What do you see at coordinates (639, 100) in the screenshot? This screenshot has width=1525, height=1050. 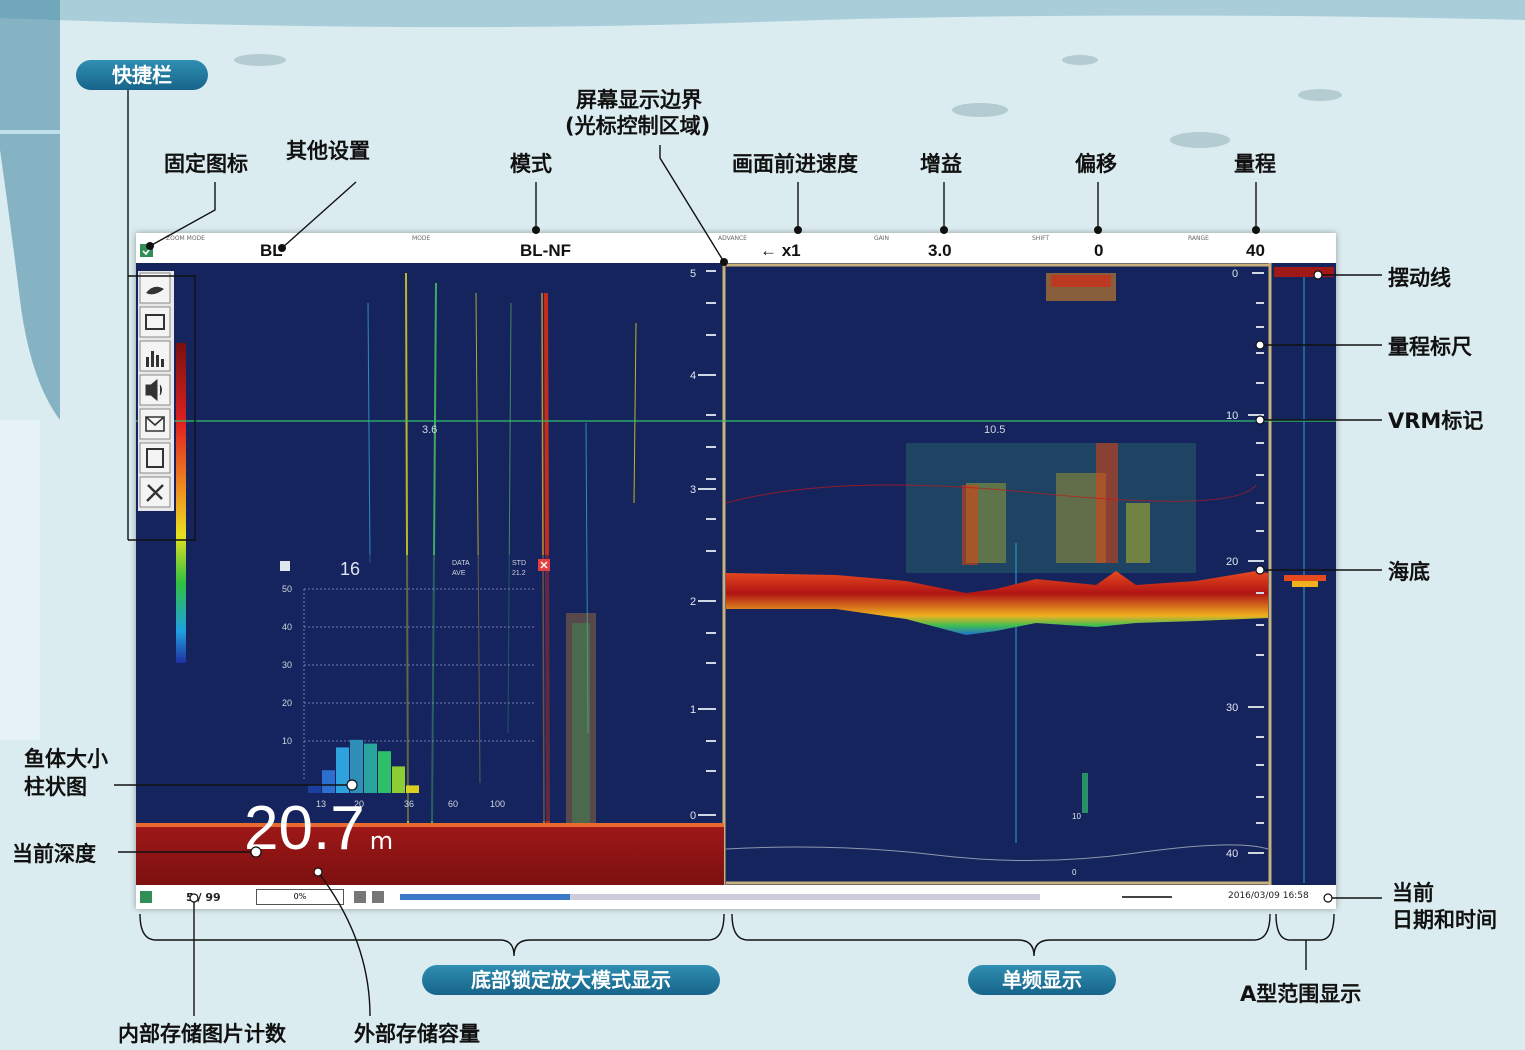 I see `screen-boundary-label: 屏幕显示边界` at bounding box center [639, 100].